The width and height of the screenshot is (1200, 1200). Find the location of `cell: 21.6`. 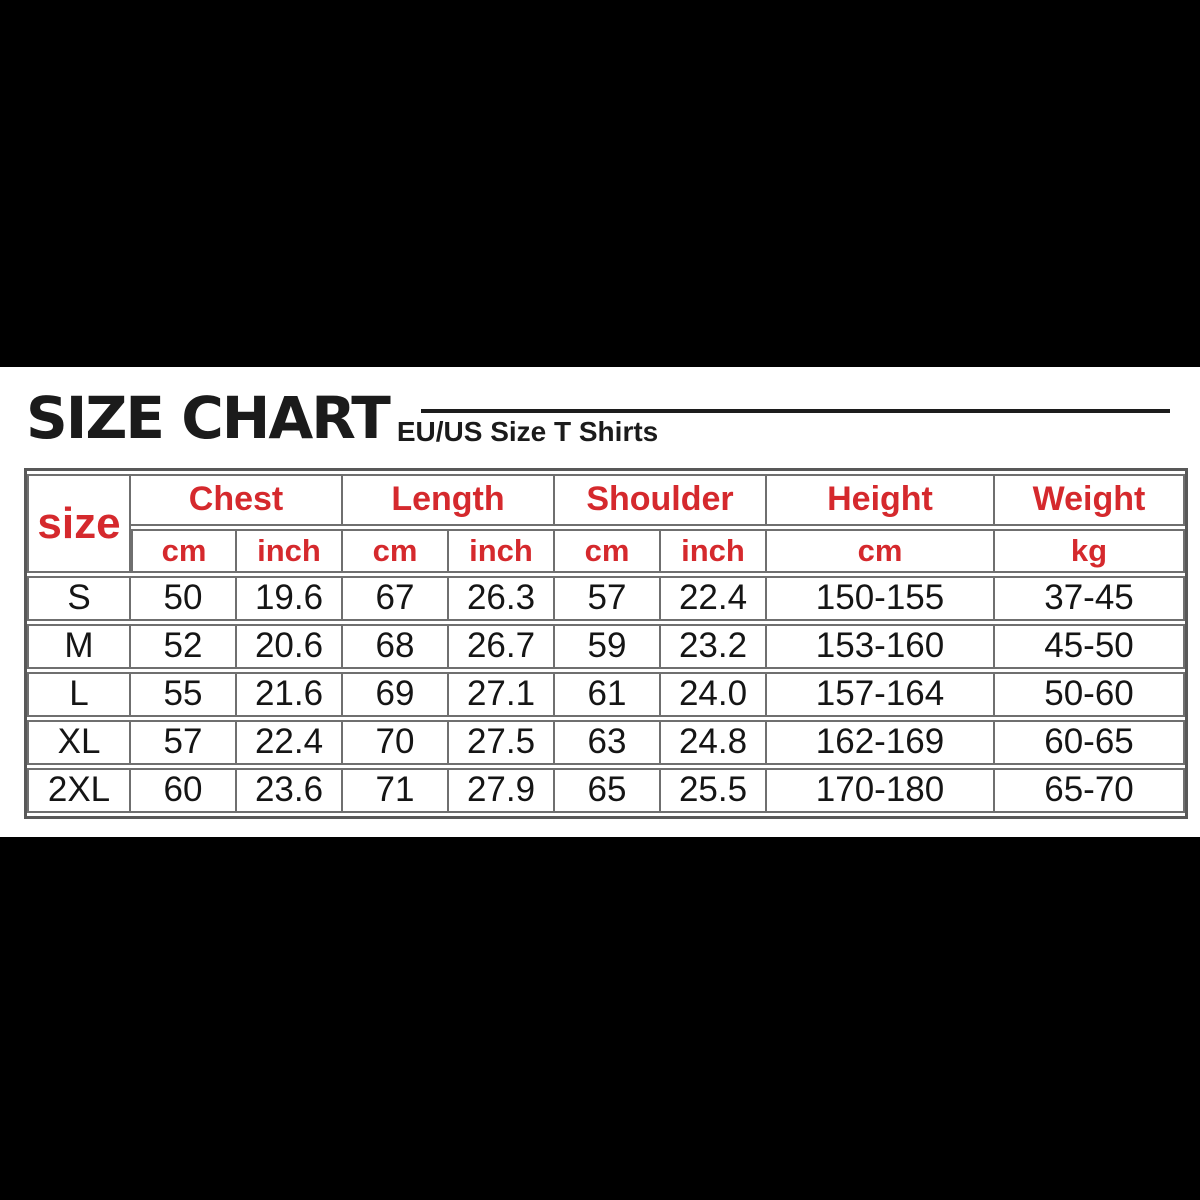

cell: 21.6 is located at coordinates (290, 695).